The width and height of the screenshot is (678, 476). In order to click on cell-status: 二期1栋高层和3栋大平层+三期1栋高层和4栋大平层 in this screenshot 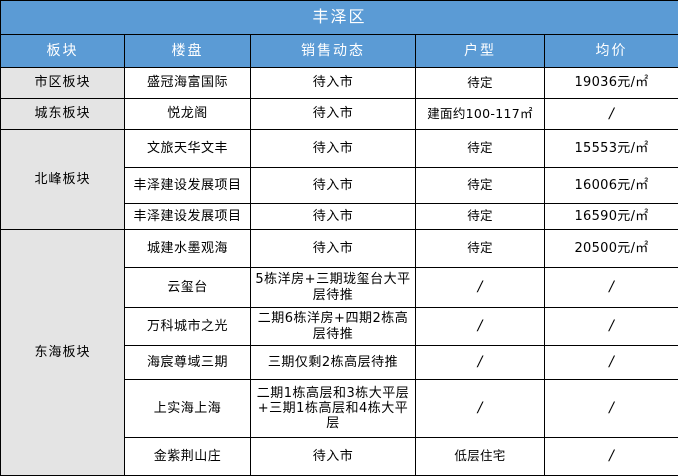, I will do `click(333, 409)`.